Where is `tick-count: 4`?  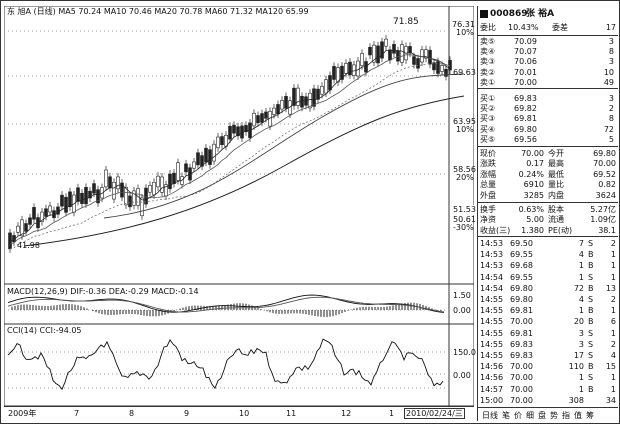
tick-count: 4 is located at coordinates (613, 355).